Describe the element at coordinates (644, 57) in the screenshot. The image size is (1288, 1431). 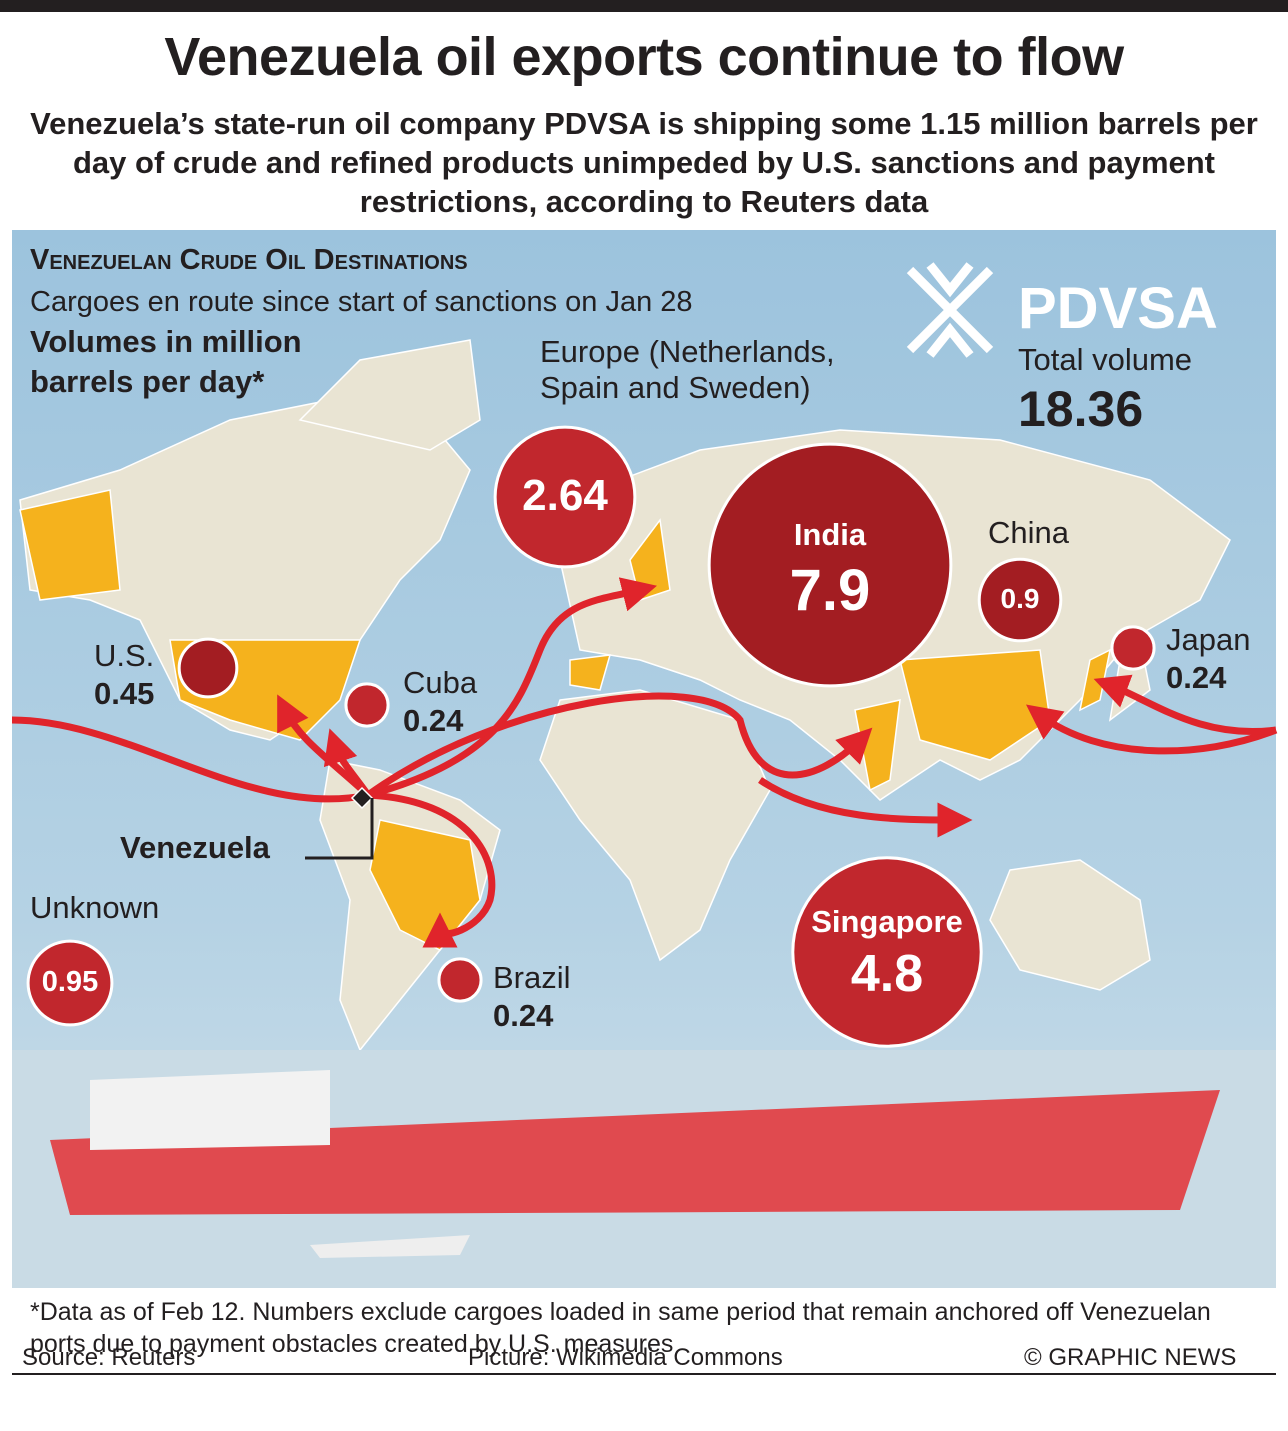
I see `title: Venezuela oil exports continue to flow` at that location.